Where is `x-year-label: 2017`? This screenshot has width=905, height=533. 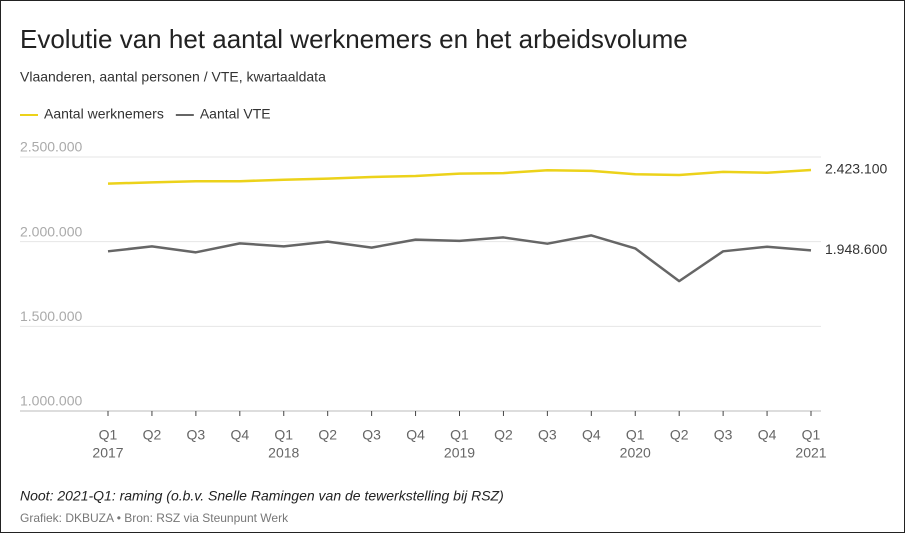 x-year-label: 2017 is located at coordinates (107, 453).